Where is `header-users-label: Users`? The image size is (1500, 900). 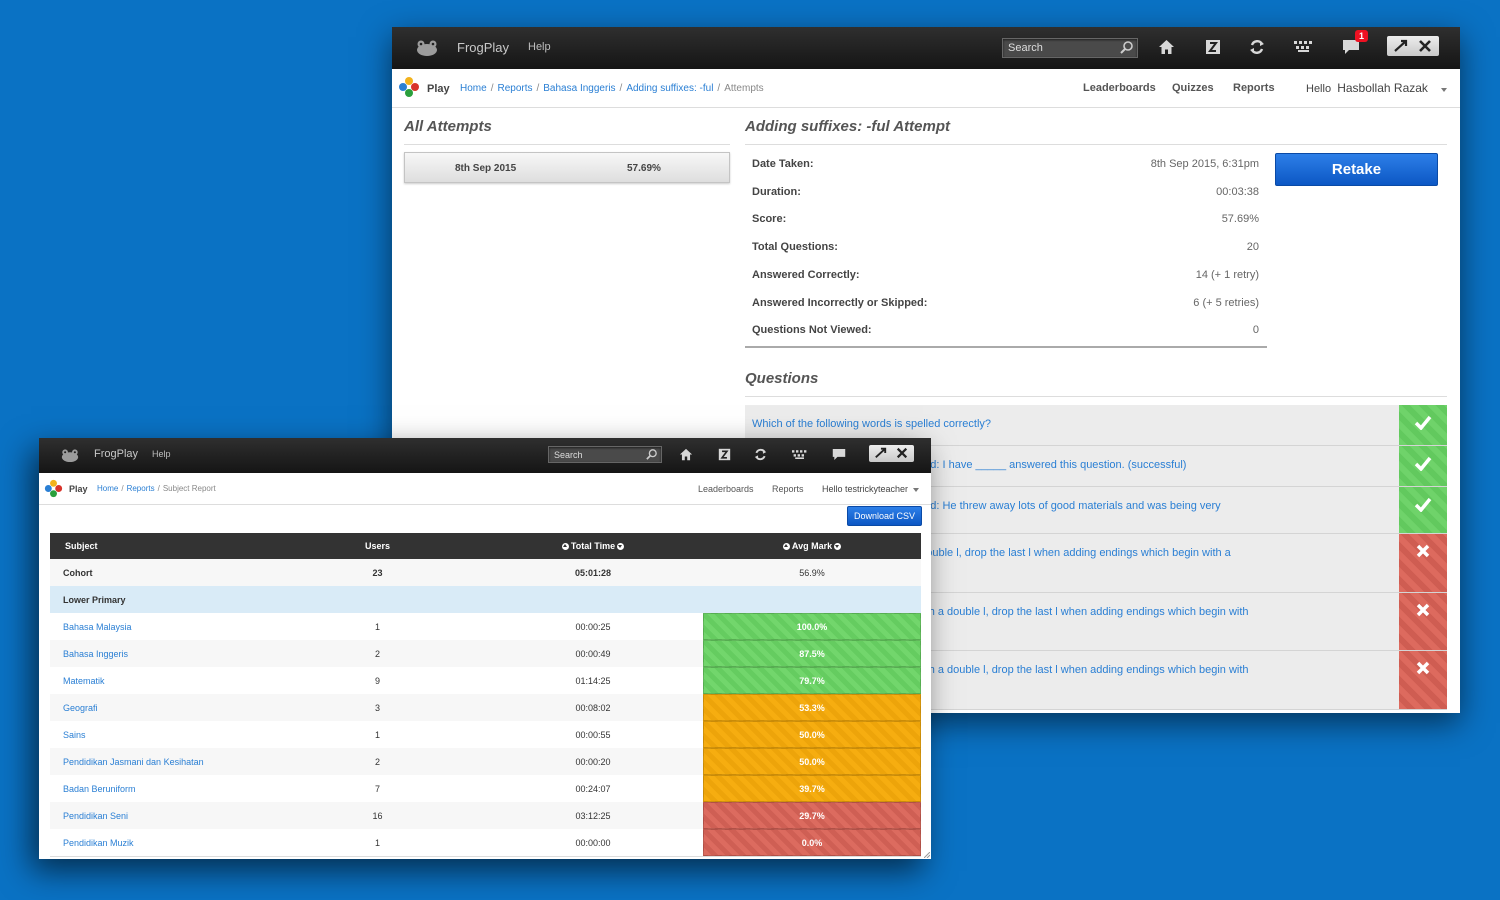 header-users-label: Users is located at coordinates (377, 546).